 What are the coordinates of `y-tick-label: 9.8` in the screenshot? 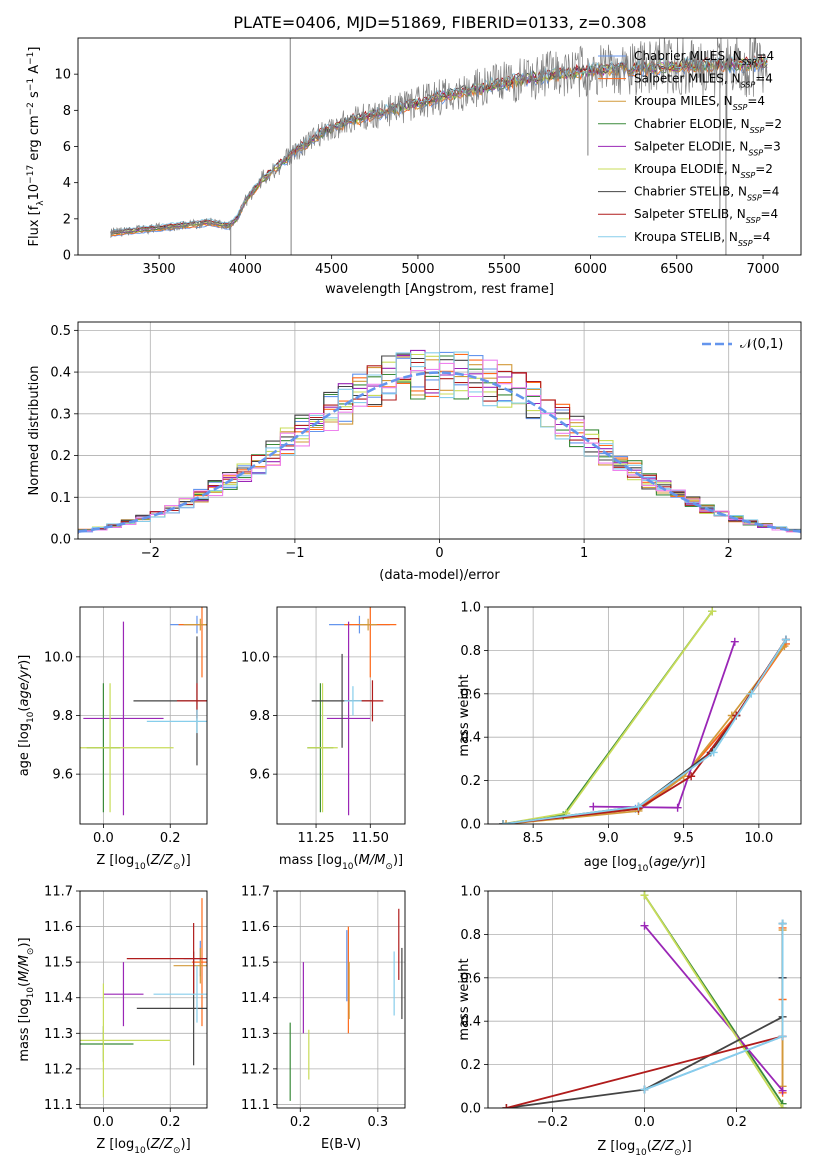 It's located at (62, 716).